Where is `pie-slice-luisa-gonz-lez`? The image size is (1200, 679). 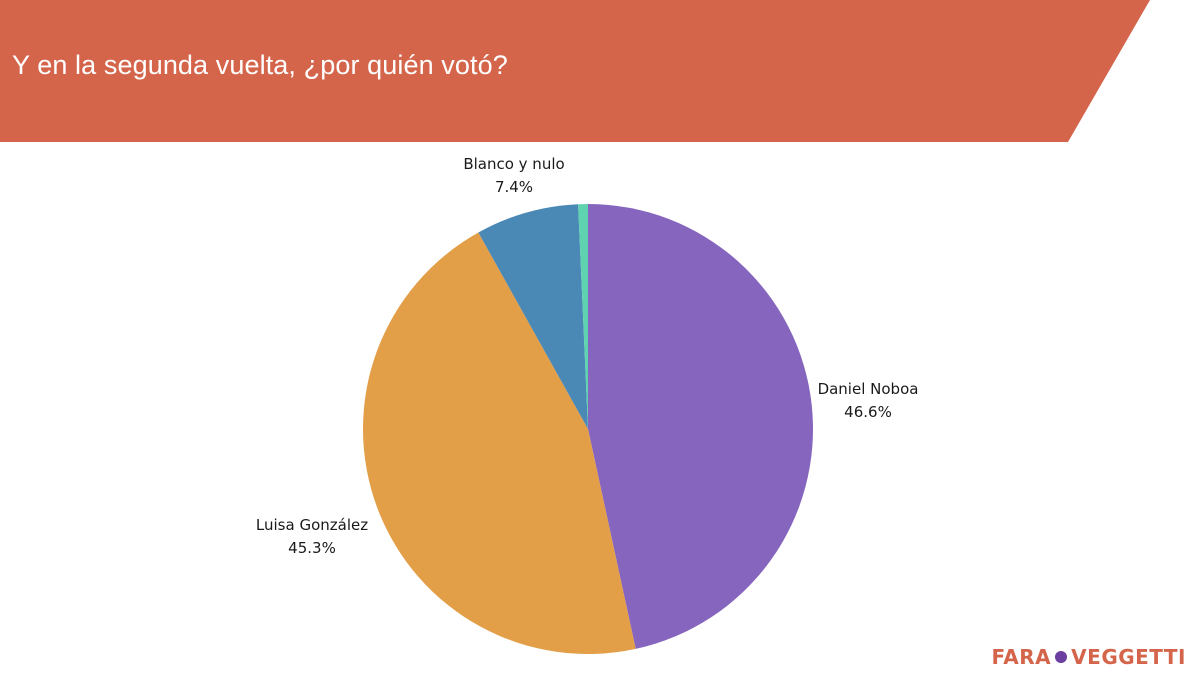 pie-slice-luisa-gonz-lez is located at coordinates (499, 443).